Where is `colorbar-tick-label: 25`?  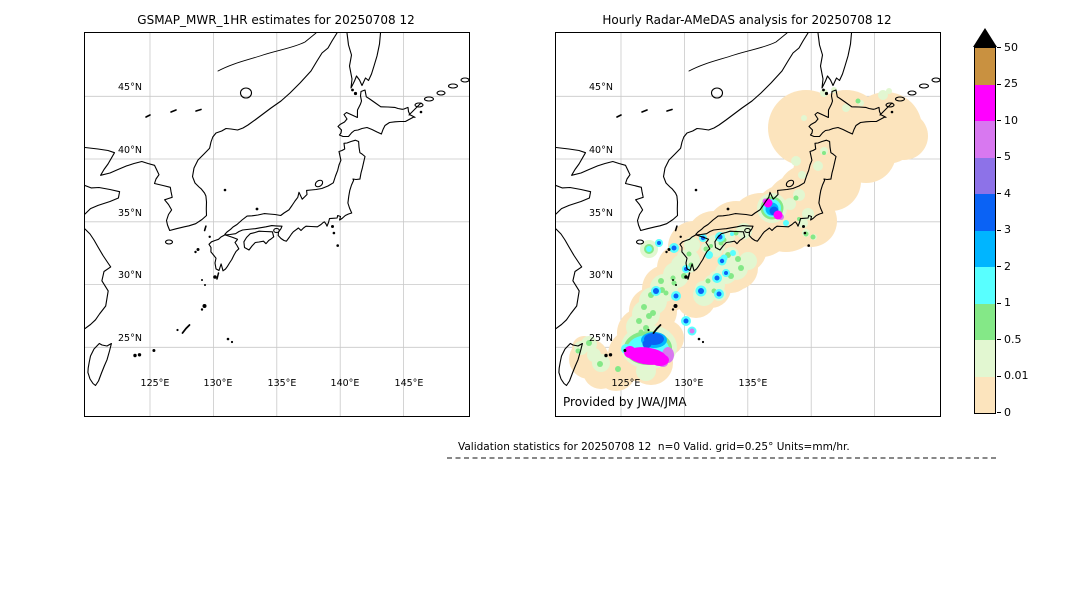 colorbar-tick-label: 25 is located at coordinates (1011, 83).